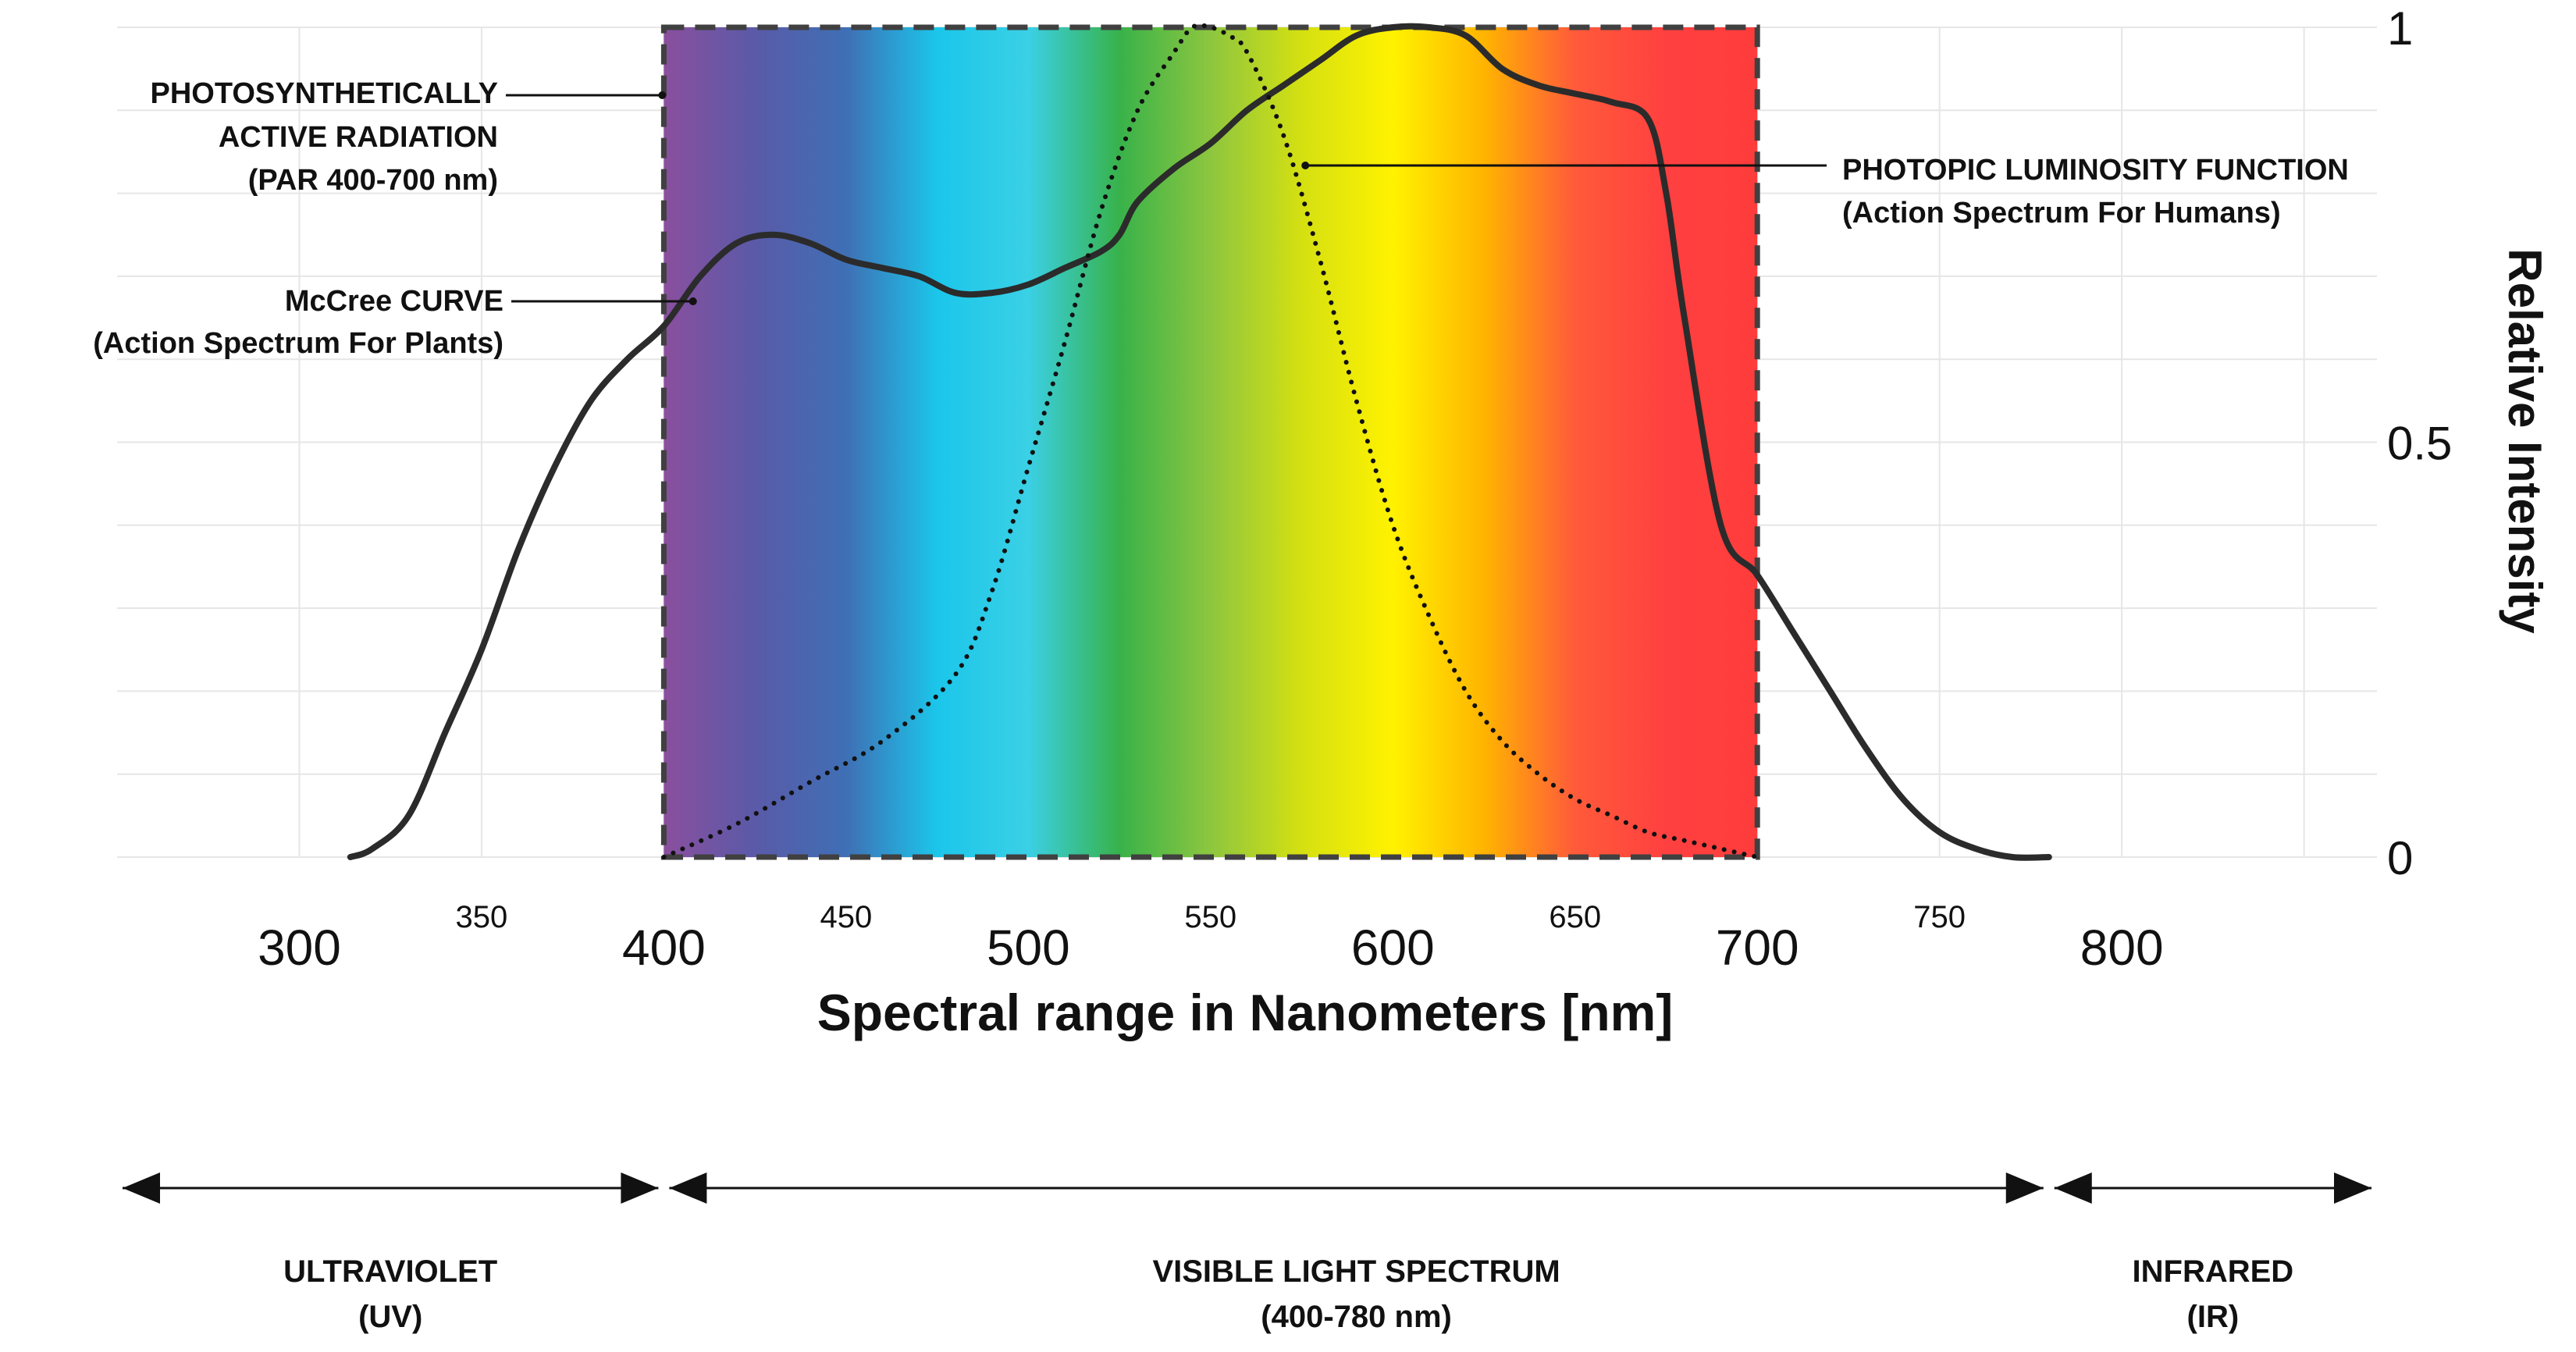 The width and height of the screenshot is (2576, 1352). What do you see at coordinates (325, 93) in the screenshot?
I see `par-label-line1: PHOTOSYNTHETICALLY` at bounding box center [325, 93].